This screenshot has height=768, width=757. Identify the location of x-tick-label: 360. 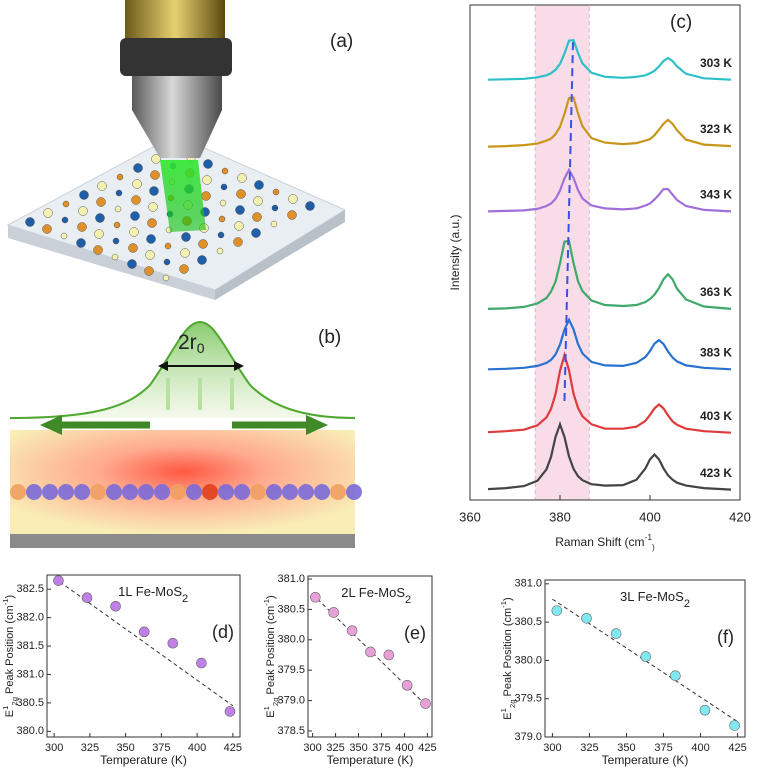
(470, 516).